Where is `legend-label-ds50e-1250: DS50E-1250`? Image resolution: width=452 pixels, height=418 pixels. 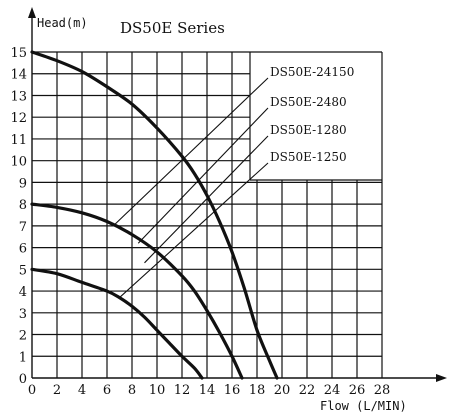
legend-label-ds50e-1250: DS50E-1250 is located at coordinates (308, 157).